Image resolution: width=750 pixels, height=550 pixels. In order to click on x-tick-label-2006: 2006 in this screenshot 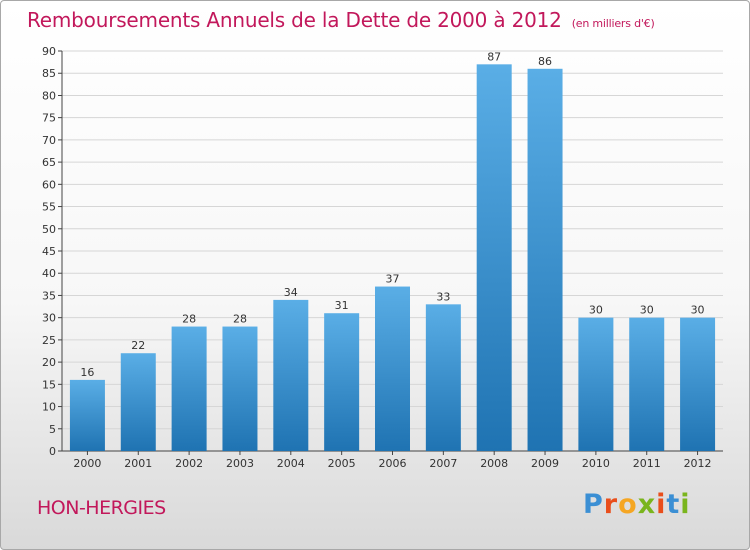, I will do `click(393, 463)`.